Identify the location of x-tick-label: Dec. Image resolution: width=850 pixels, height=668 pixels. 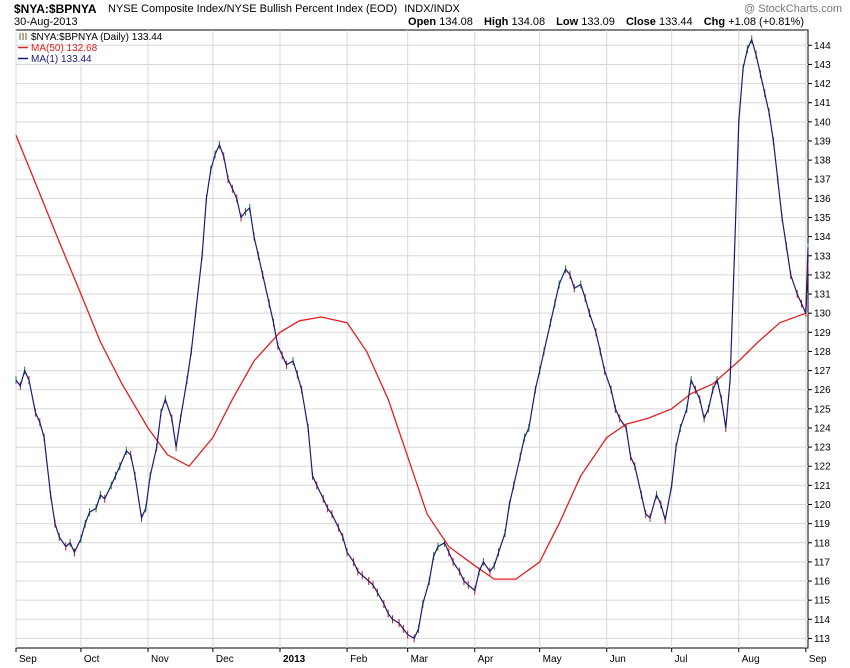
(225, 659).